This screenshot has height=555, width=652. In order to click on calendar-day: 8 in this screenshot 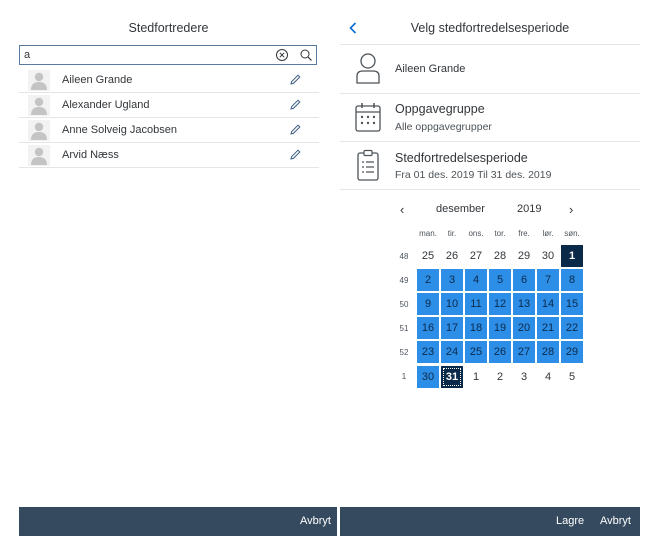, I will do `click(572, 280)`.